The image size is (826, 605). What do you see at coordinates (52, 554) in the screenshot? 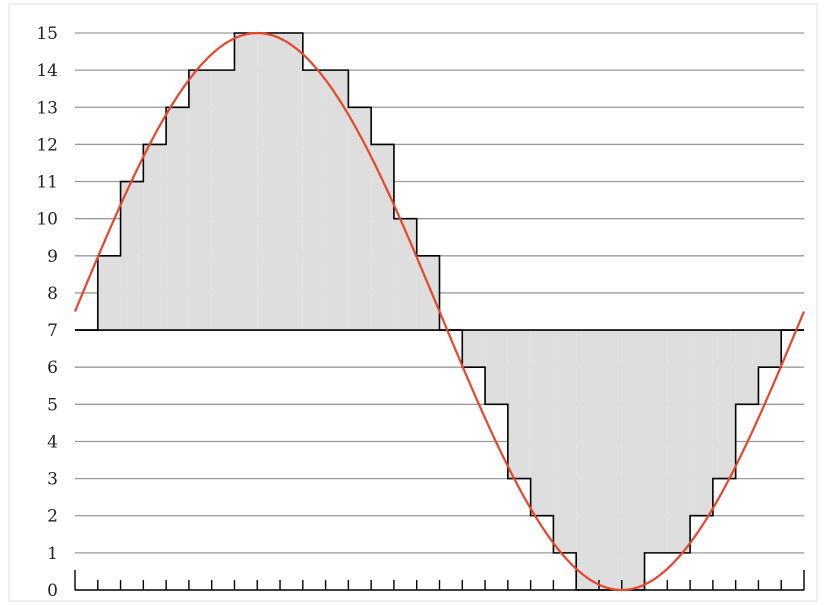
I see `y-tick-label: 1` at bounding box center [52, 554].